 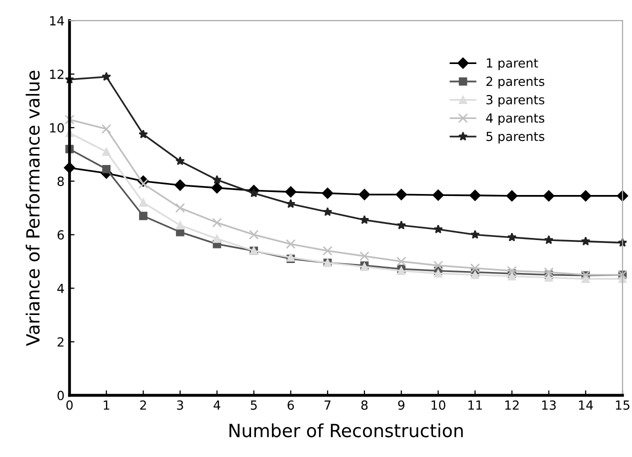 What do you see at coordinates (515, 119) in the screenshot?
I see `legend-label: 4 parents` at bounding box center [515, 119].